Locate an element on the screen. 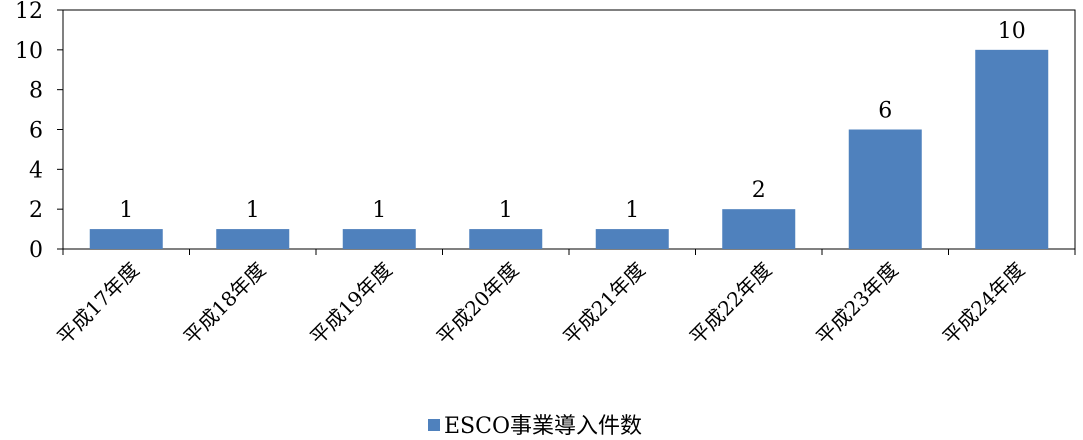  x-category-label: 平成18年度 is located at coordinates (225, 304).